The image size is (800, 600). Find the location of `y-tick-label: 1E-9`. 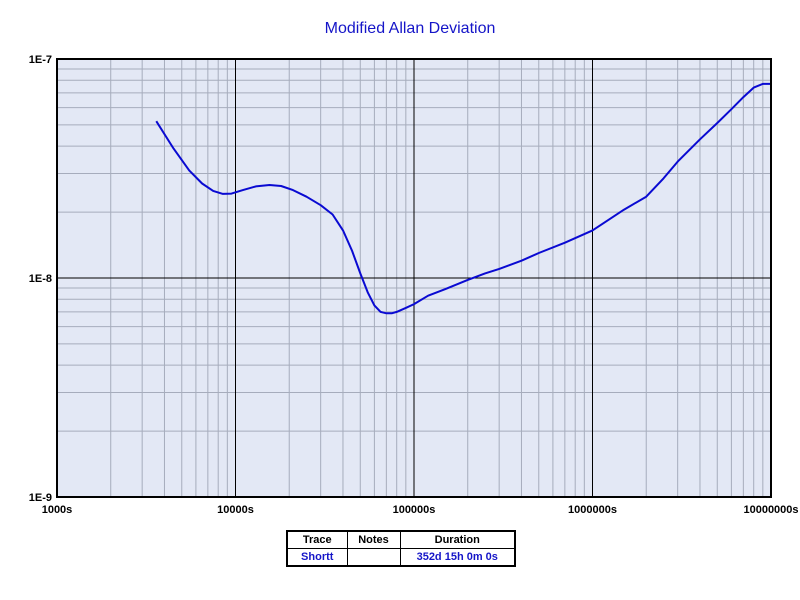

y-tick-label: 1E-9 is located at coordinates (40, 498).